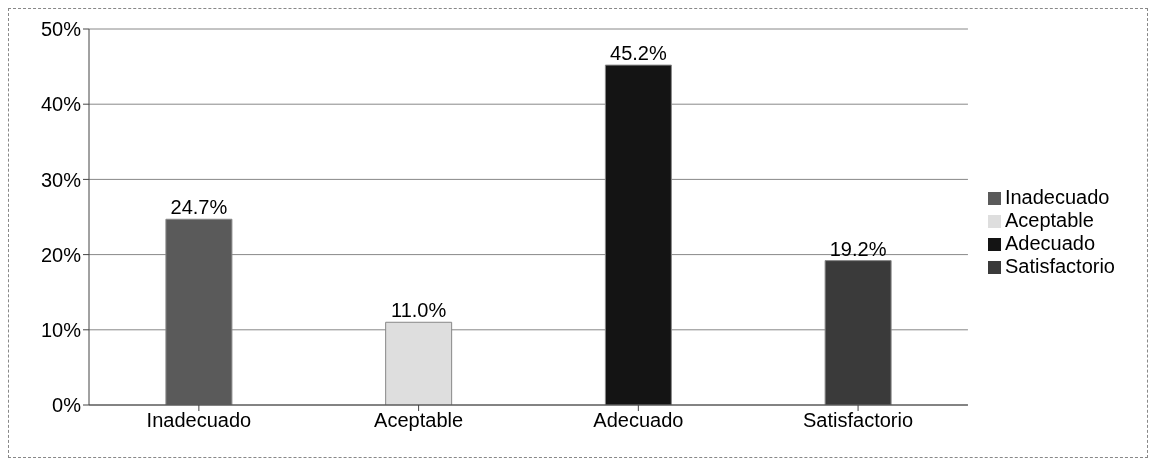 Image resolution: width=1166 pixels, height=469 pixels. I want to click on y-tick-label: 0%, so click(67, 405).